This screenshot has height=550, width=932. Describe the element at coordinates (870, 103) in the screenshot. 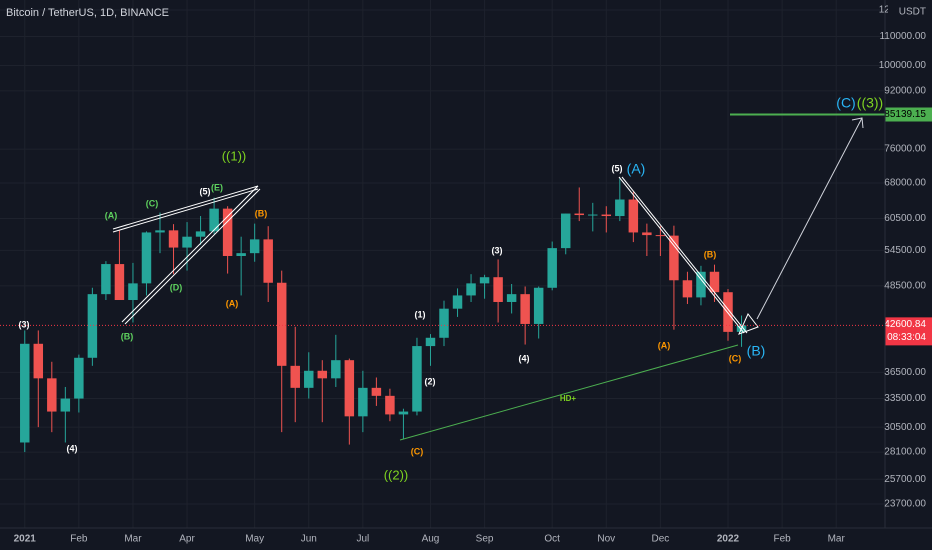

I see `wave-label: ((3))` at that location.